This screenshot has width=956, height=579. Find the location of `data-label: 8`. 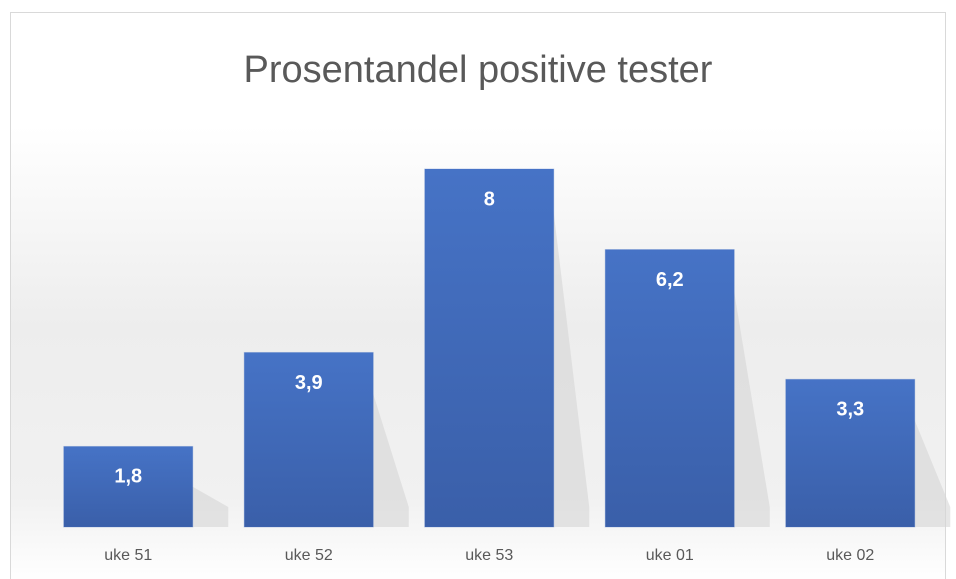

data-label: 8 is located at coordinates (489, 199).